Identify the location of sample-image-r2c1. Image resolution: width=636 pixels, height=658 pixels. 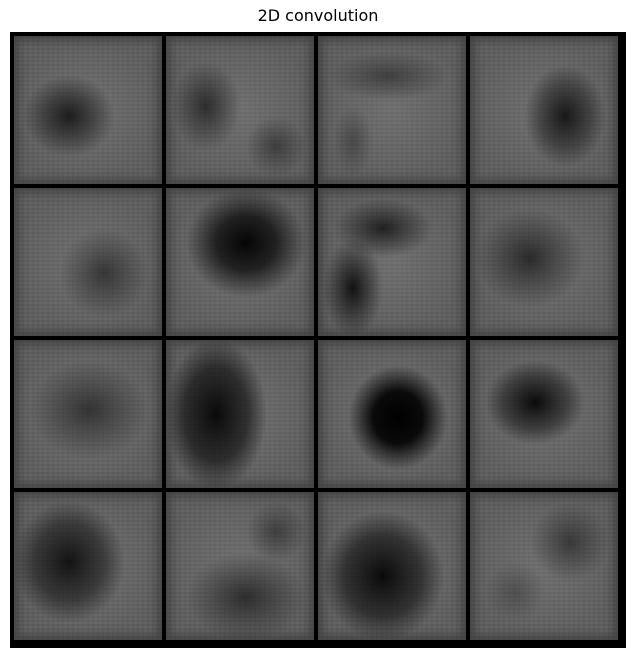
(88, 262).